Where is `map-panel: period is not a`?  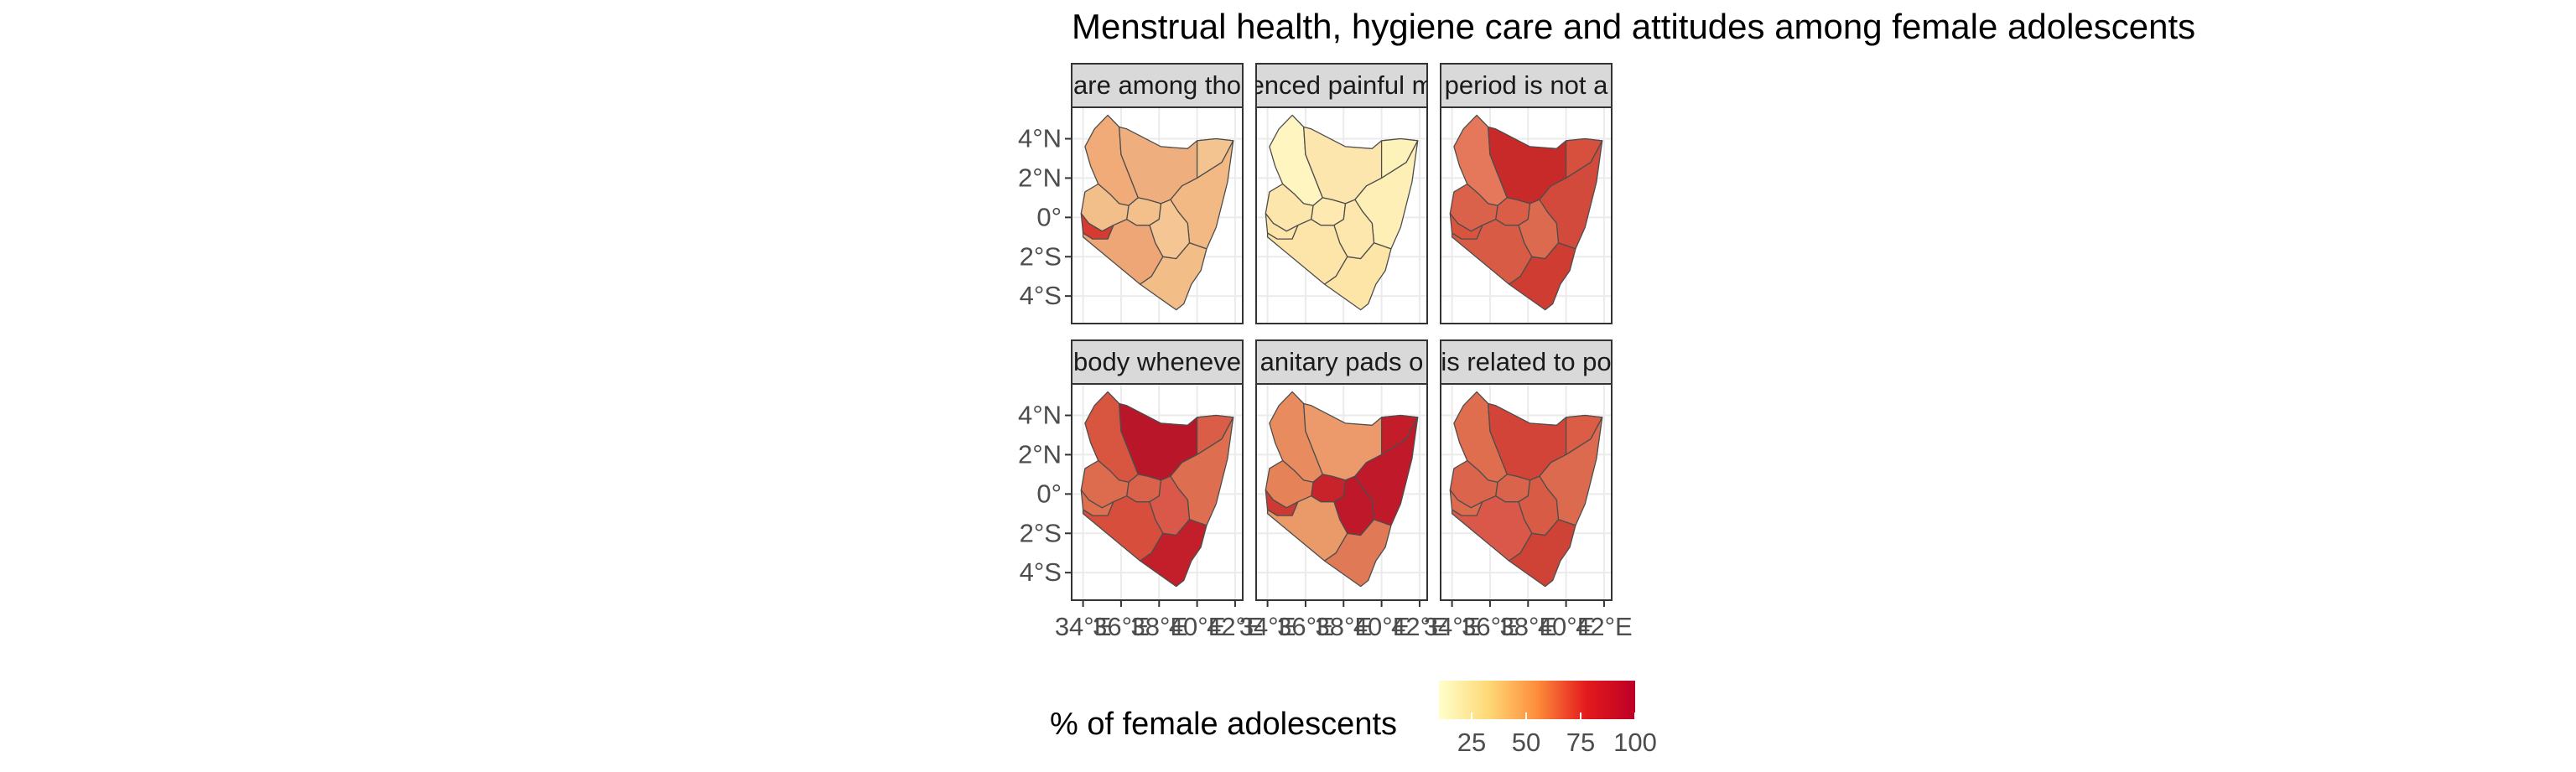
map-panel: period is not a is located at coordinates (1526, 193).